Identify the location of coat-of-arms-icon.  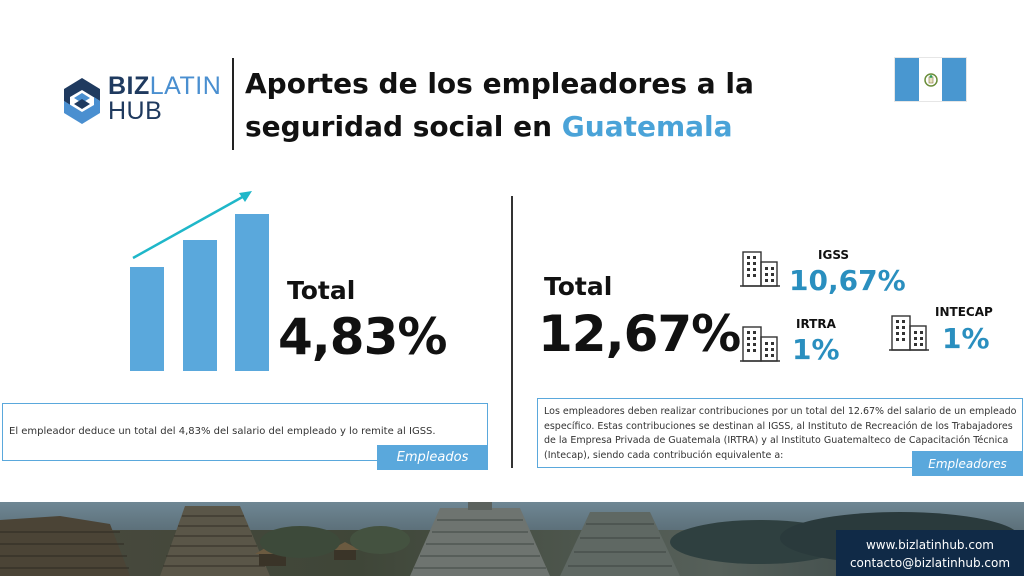
(930, 79).